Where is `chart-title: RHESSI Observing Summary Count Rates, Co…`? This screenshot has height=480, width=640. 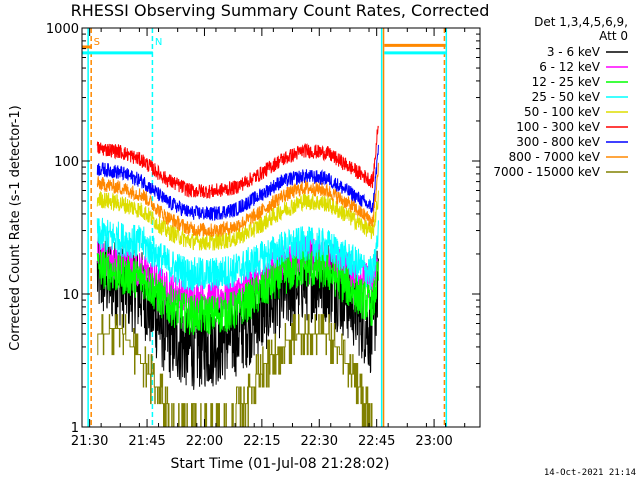 chart-title: RHESSI Observing Summary Count Rates, Co… is located at coordinates (280, 10).